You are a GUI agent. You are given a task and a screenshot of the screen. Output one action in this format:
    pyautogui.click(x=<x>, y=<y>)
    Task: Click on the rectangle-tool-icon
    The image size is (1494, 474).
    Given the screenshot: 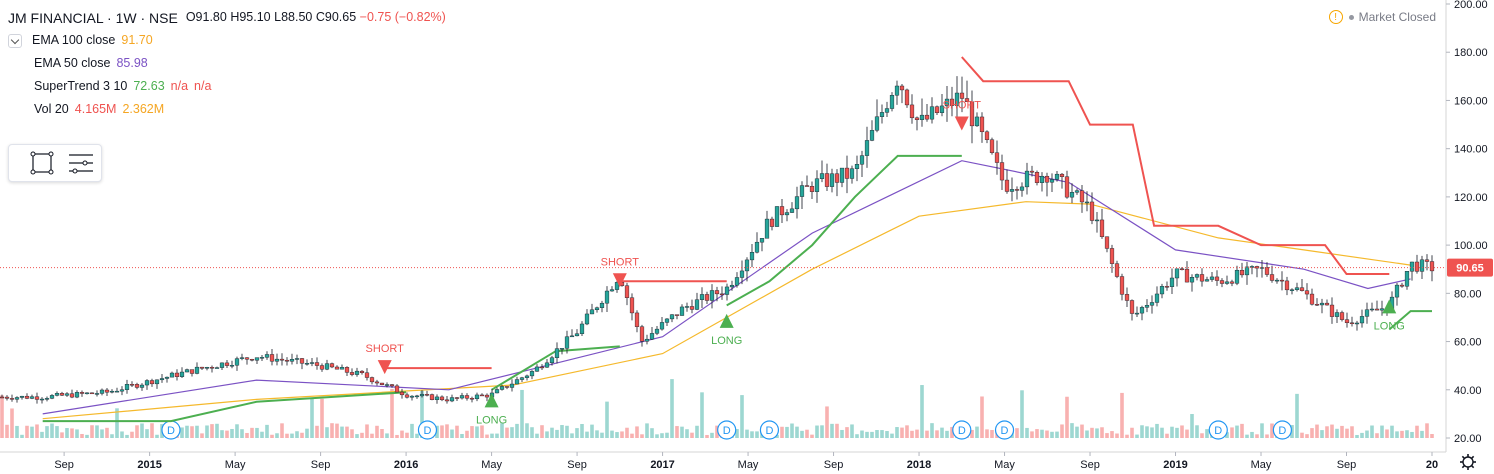 What is the action you would take?
    pyautogui.click(x=42, y=163)
    